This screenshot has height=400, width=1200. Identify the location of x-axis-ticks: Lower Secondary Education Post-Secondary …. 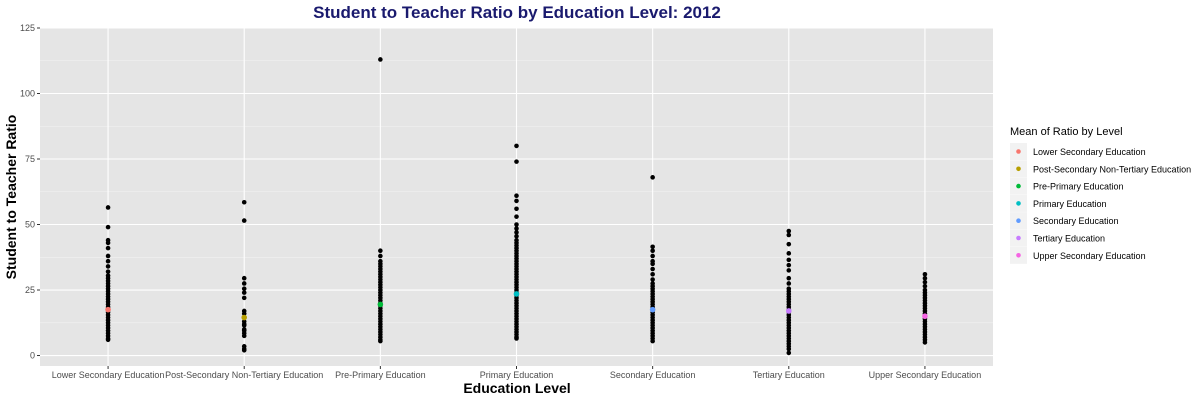
(516, 373).